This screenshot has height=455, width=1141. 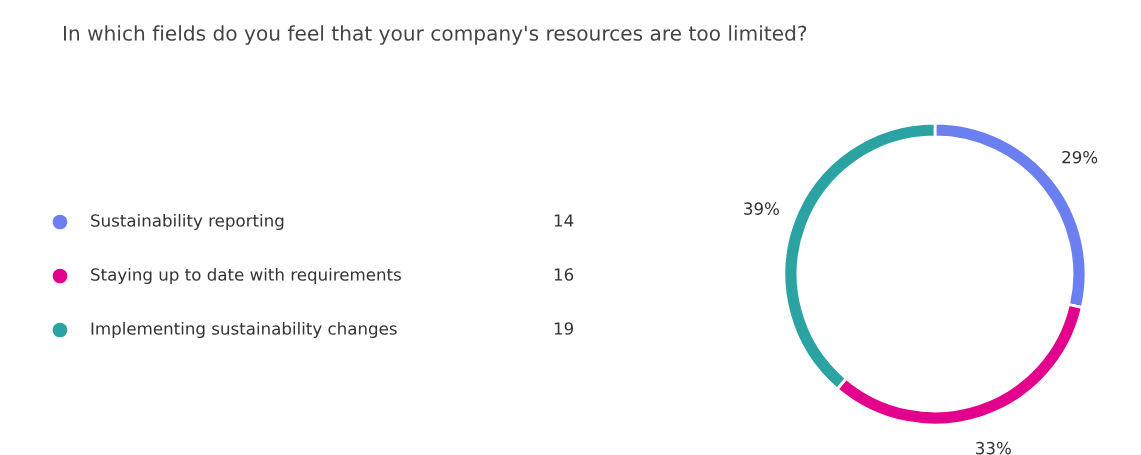 I want to click on text: 33%, so click(x=993, y=448).